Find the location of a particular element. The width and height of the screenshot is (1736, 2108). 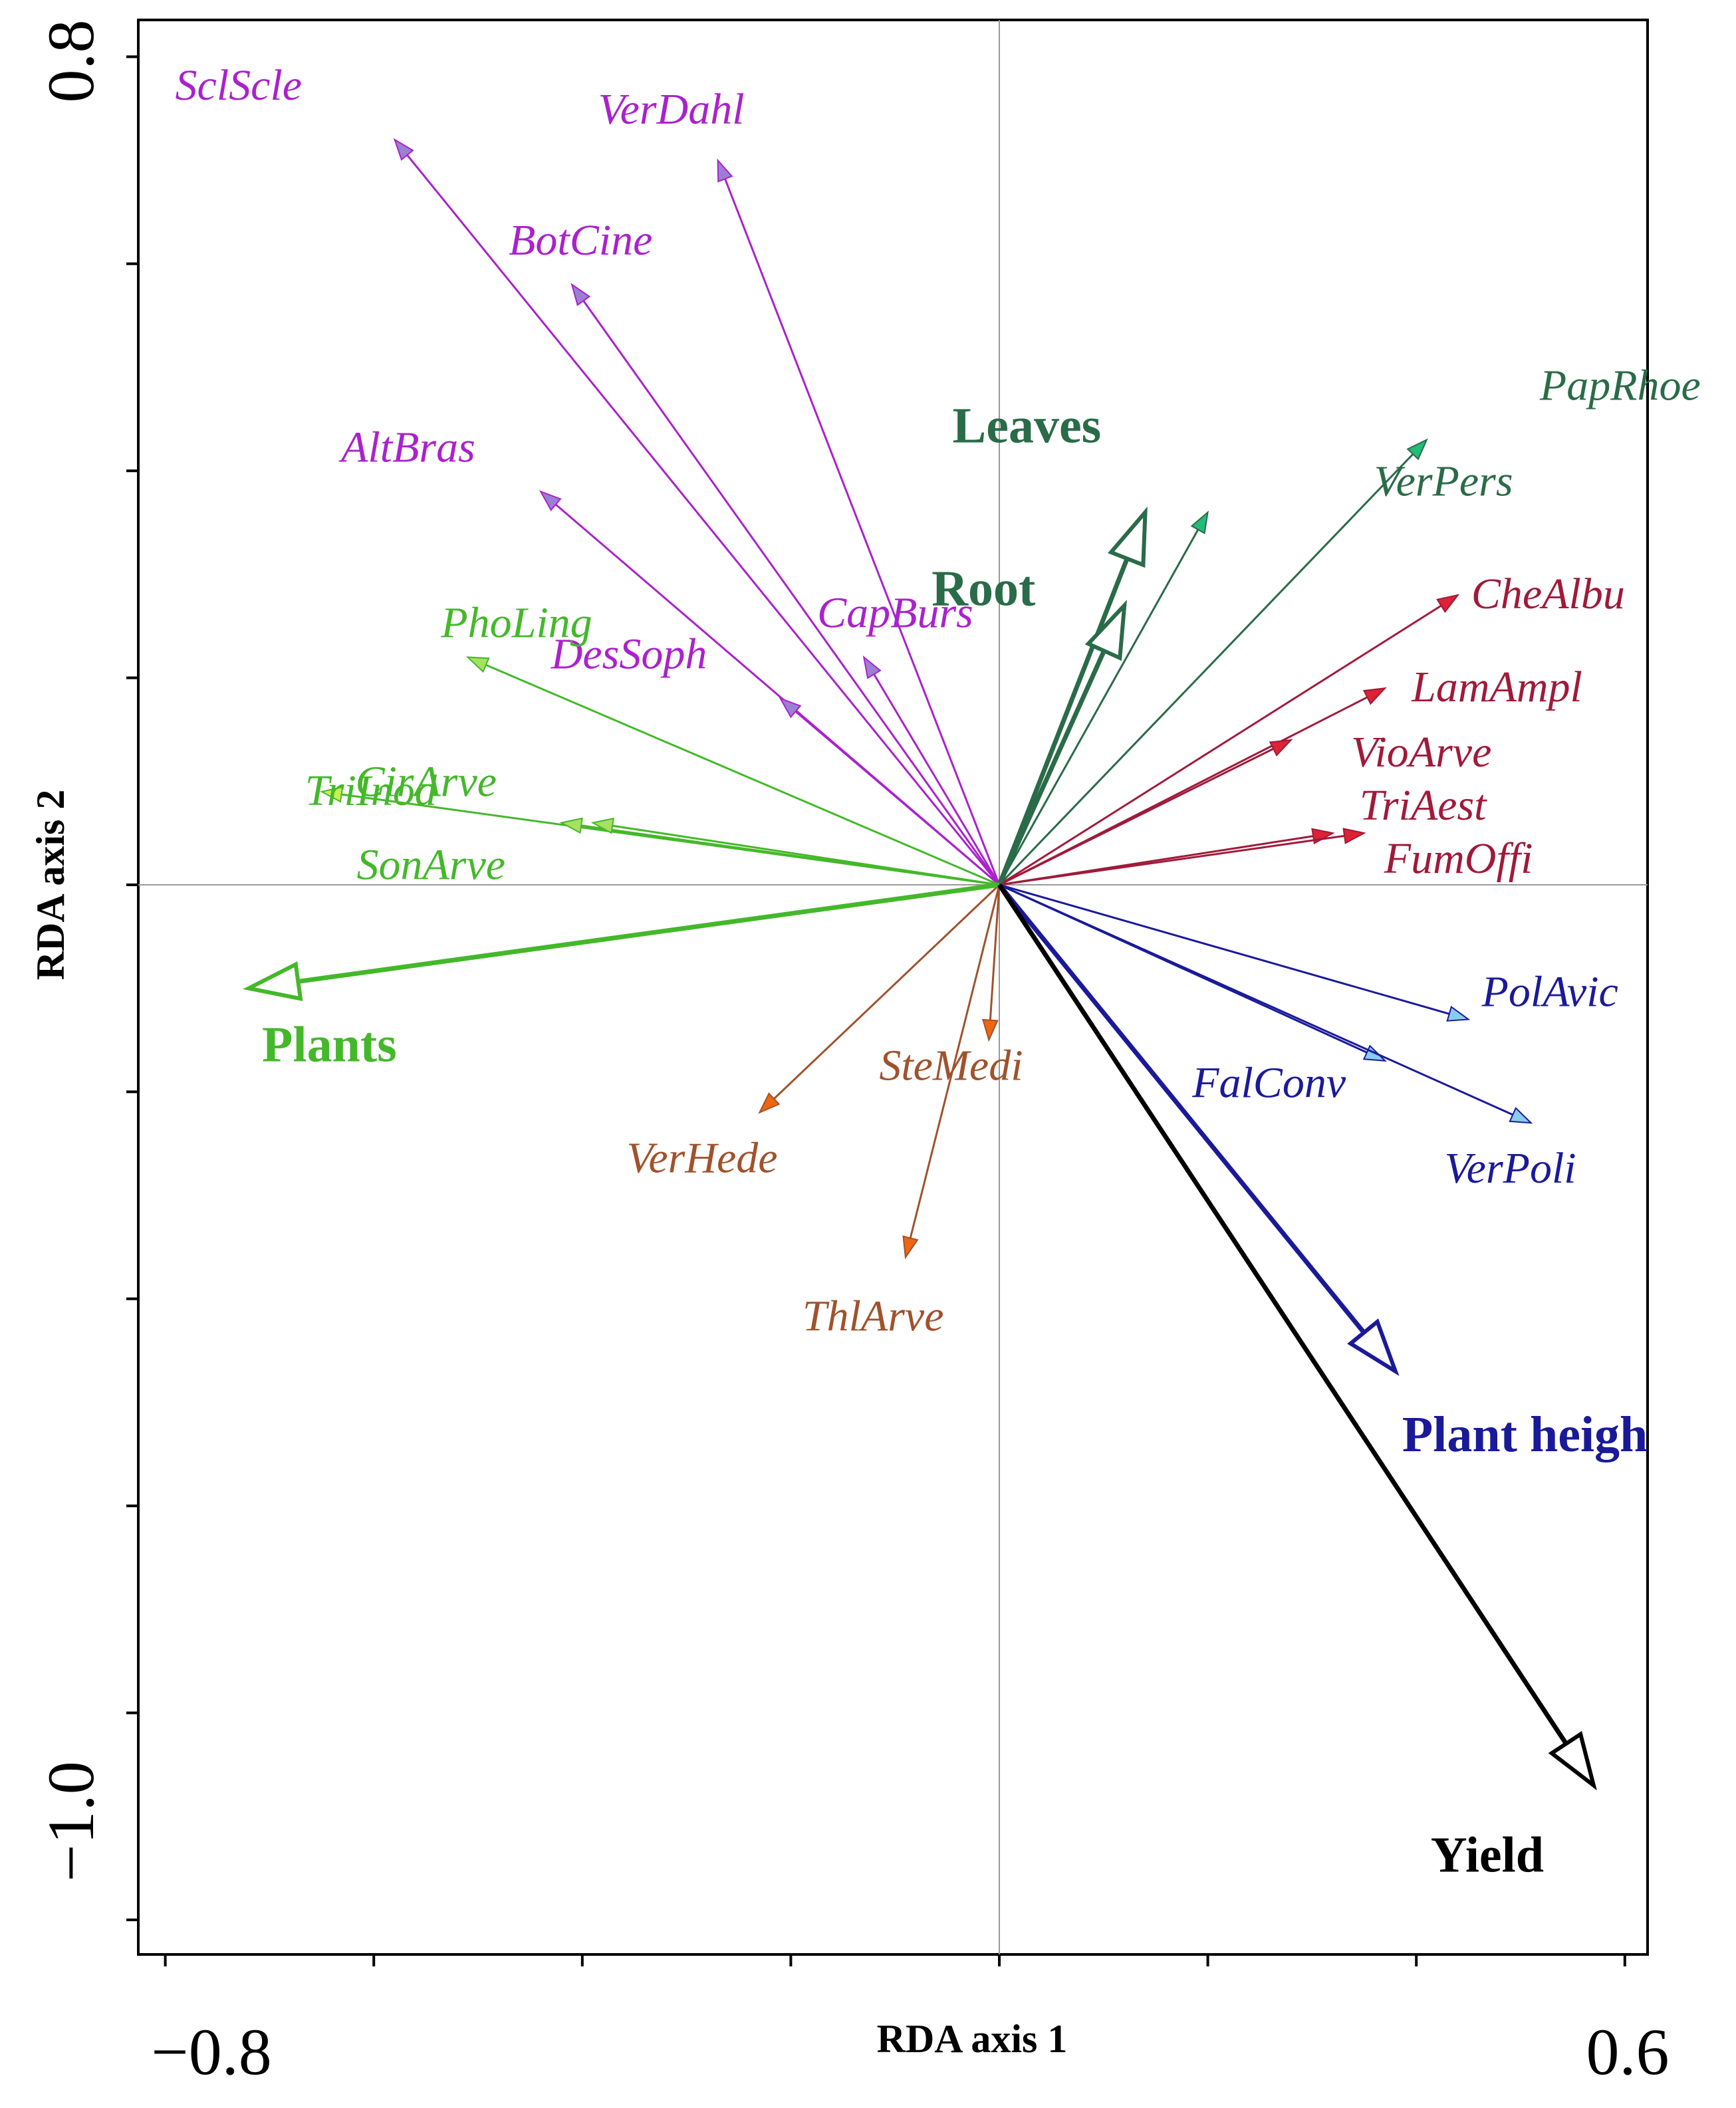

species-vector-botcine: BotCine is located at coordinates (755, 550).